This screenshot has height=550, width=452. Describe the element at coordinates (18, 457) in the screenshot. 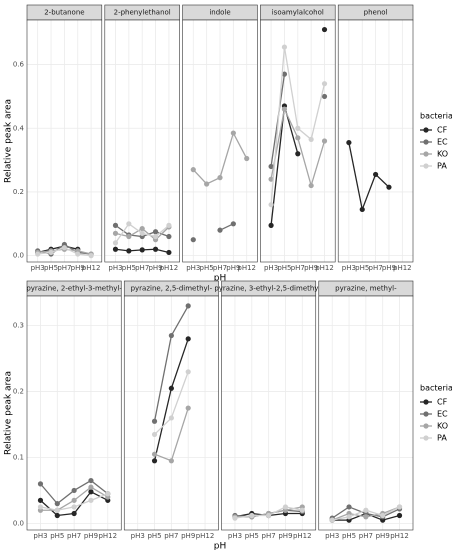

I see `y-tick-label: 0.1` at that location.